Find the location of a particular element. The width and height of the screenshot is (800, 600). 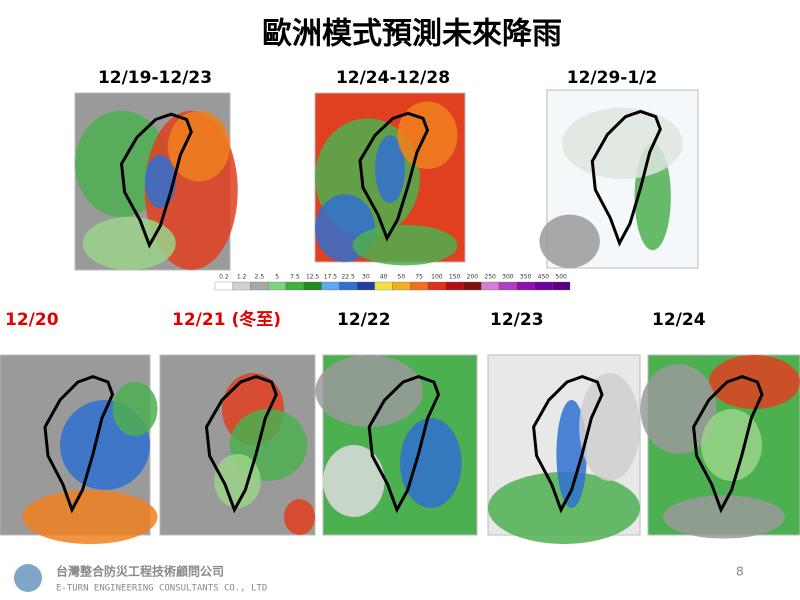

colorbar-label: 250 is located at coordinates (490, 277).